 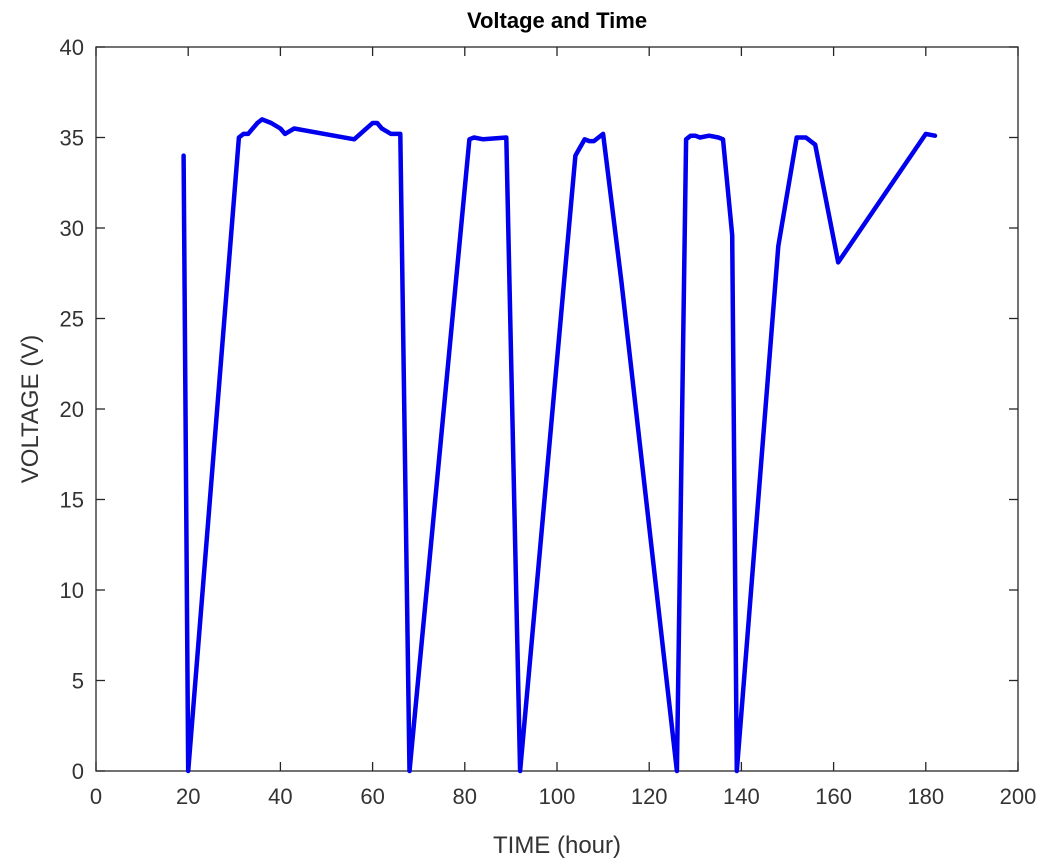 I want to click on y-tick-label: 10, so click(x=72, y=590).